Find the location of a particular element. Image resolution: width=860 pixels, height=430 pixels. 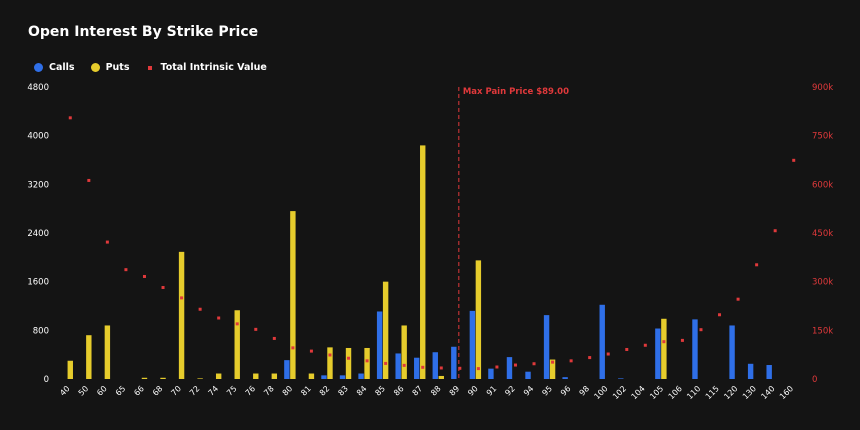

x-tick-label: 76 is located at coordinates (251, 391).